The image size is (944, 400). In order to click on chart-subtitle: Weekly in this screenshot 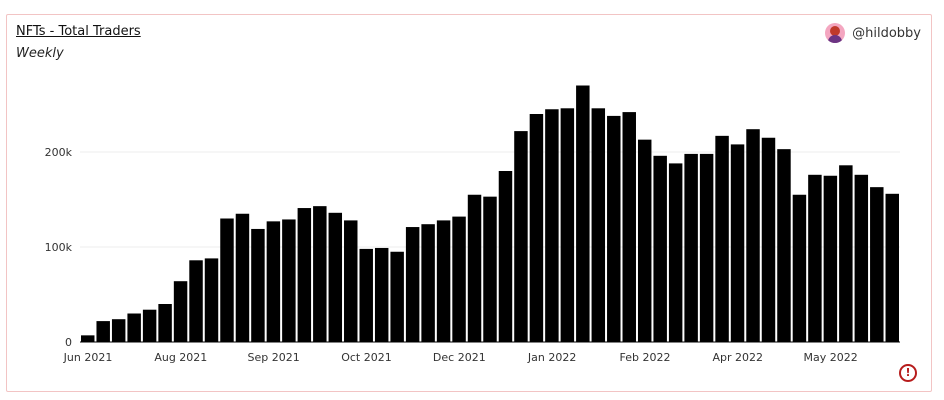, I will do `click(40, 53)`.